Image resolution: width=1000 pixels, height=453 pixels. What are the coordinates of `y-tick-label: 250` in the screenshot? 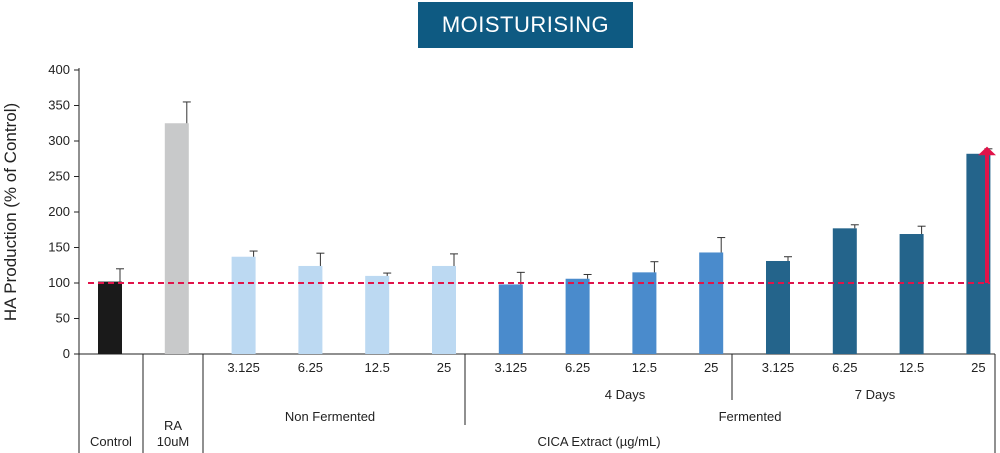 It's located at (59, 176).